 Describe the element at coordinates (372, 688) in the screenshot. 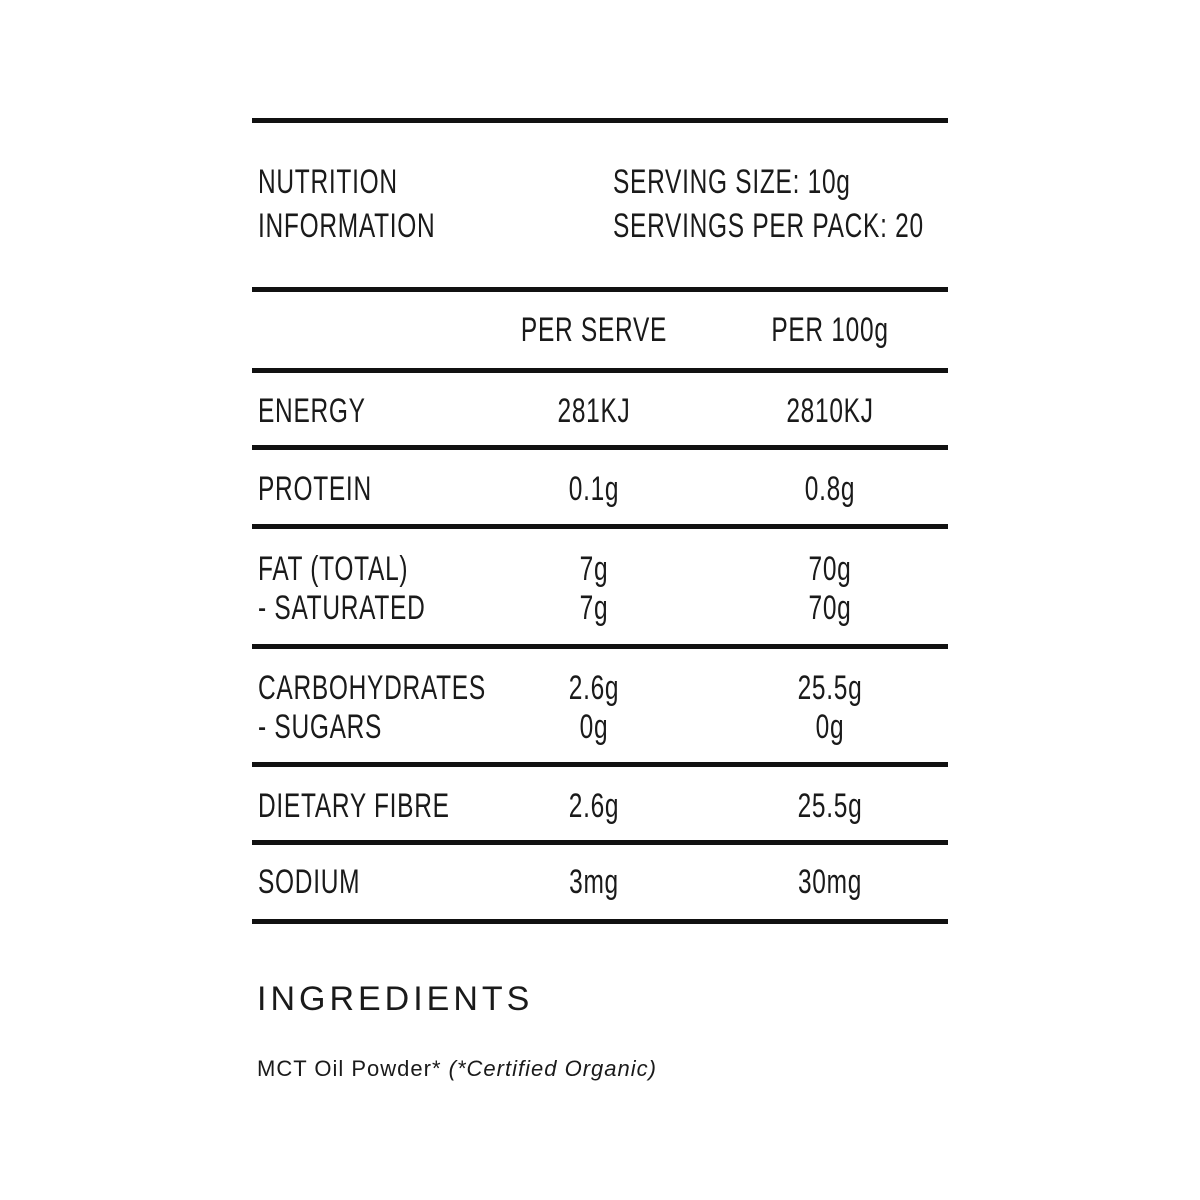

I see `row-label: CARBOHYDRATES` at that location.